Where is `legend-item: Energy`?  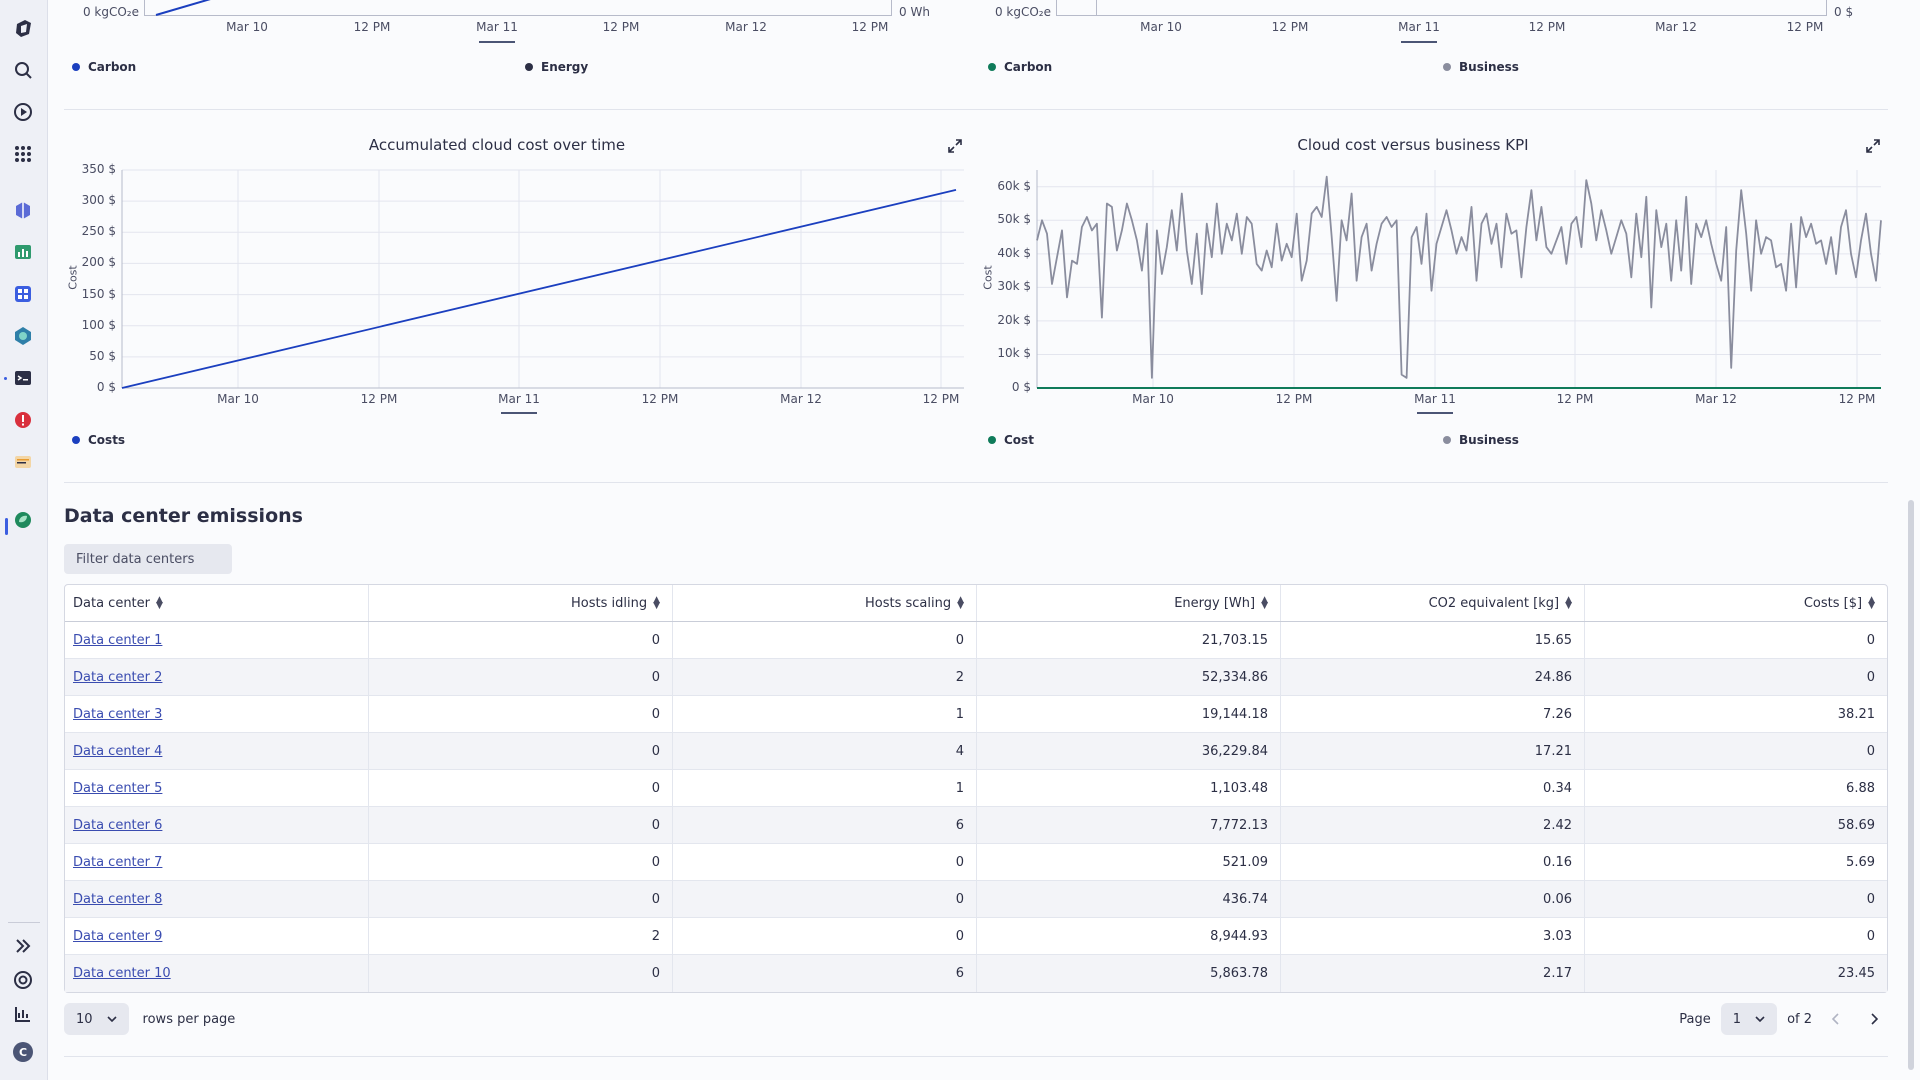
legend-item: Energy is located at coordinates (556, 67).